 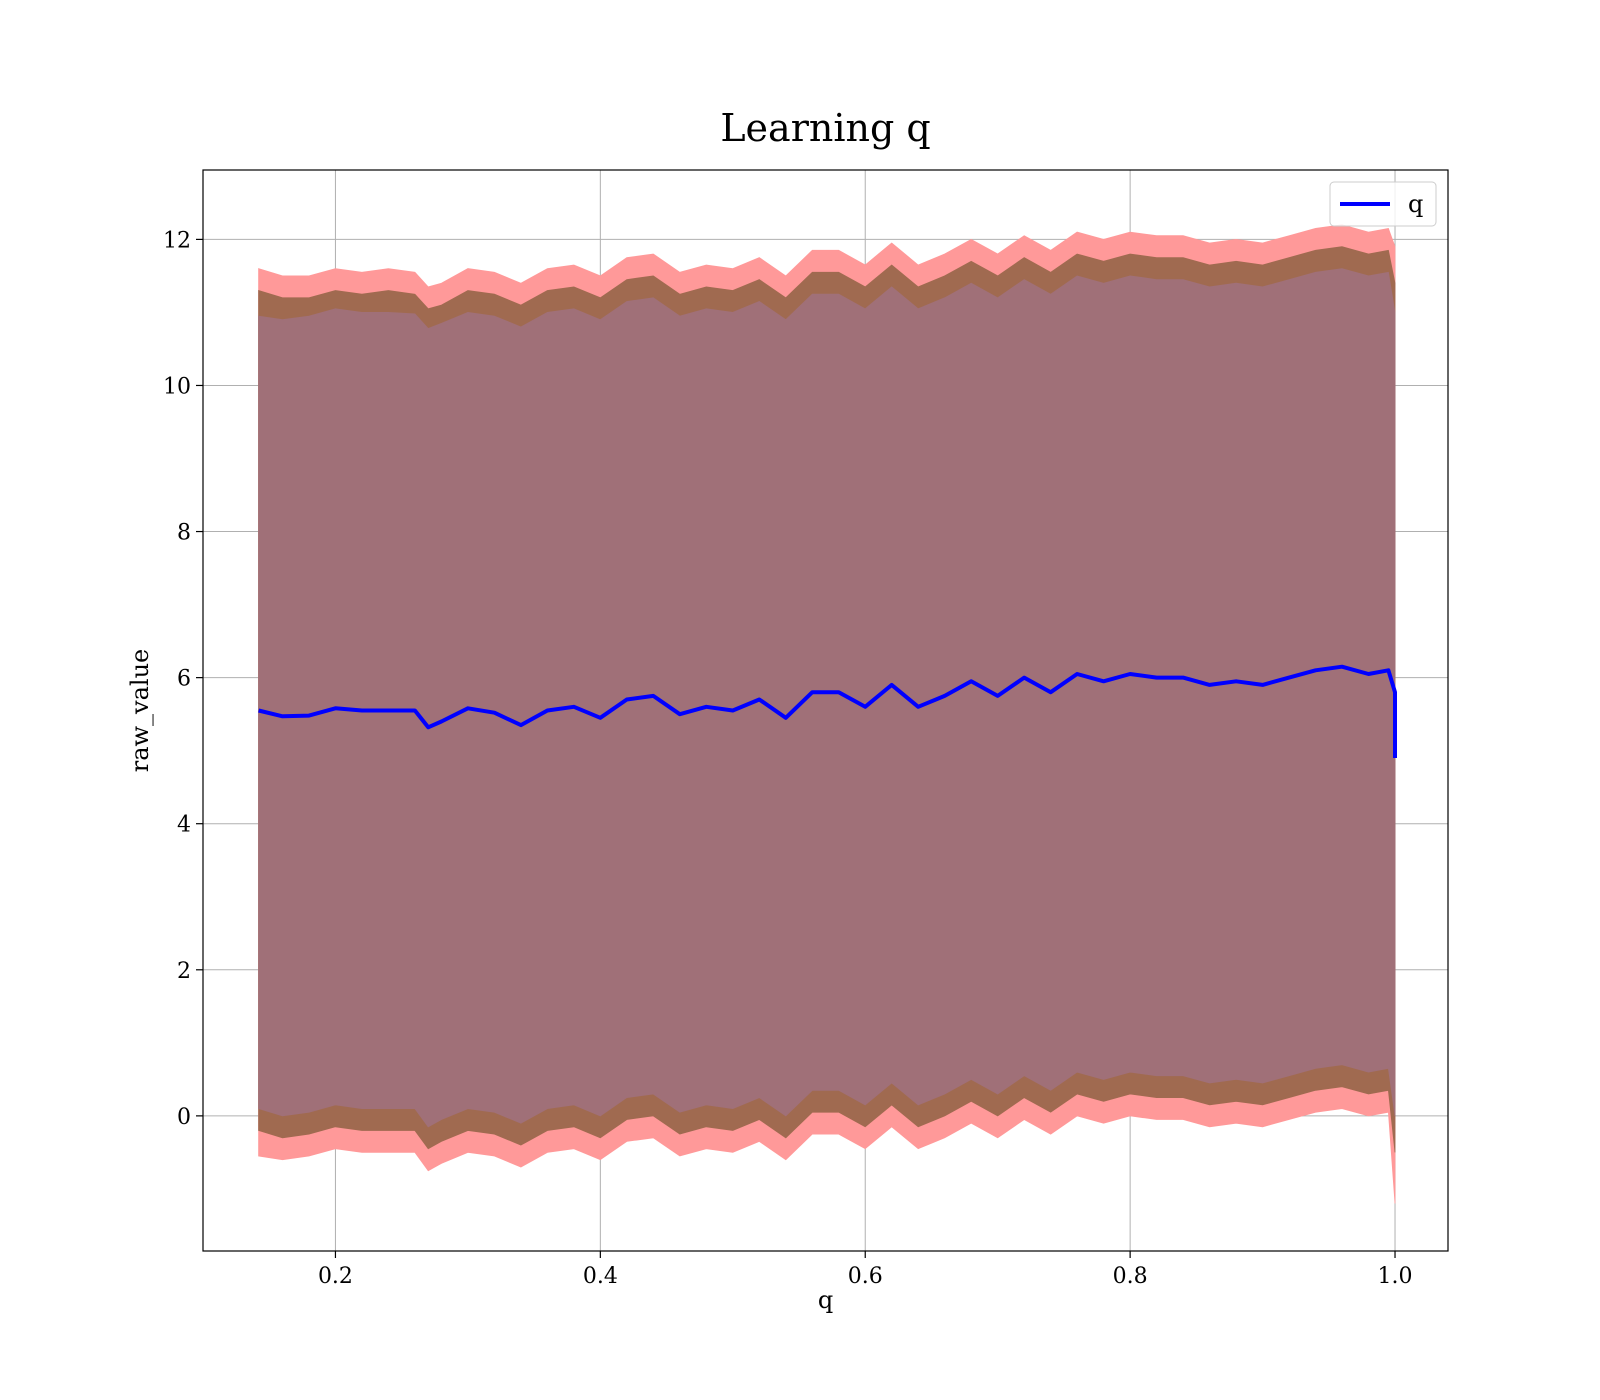 What do you see at coordinates (600, 1276) in the screenshot?
I see `x-tick-label-1: 0.4` at bounding box center [600, 1276].